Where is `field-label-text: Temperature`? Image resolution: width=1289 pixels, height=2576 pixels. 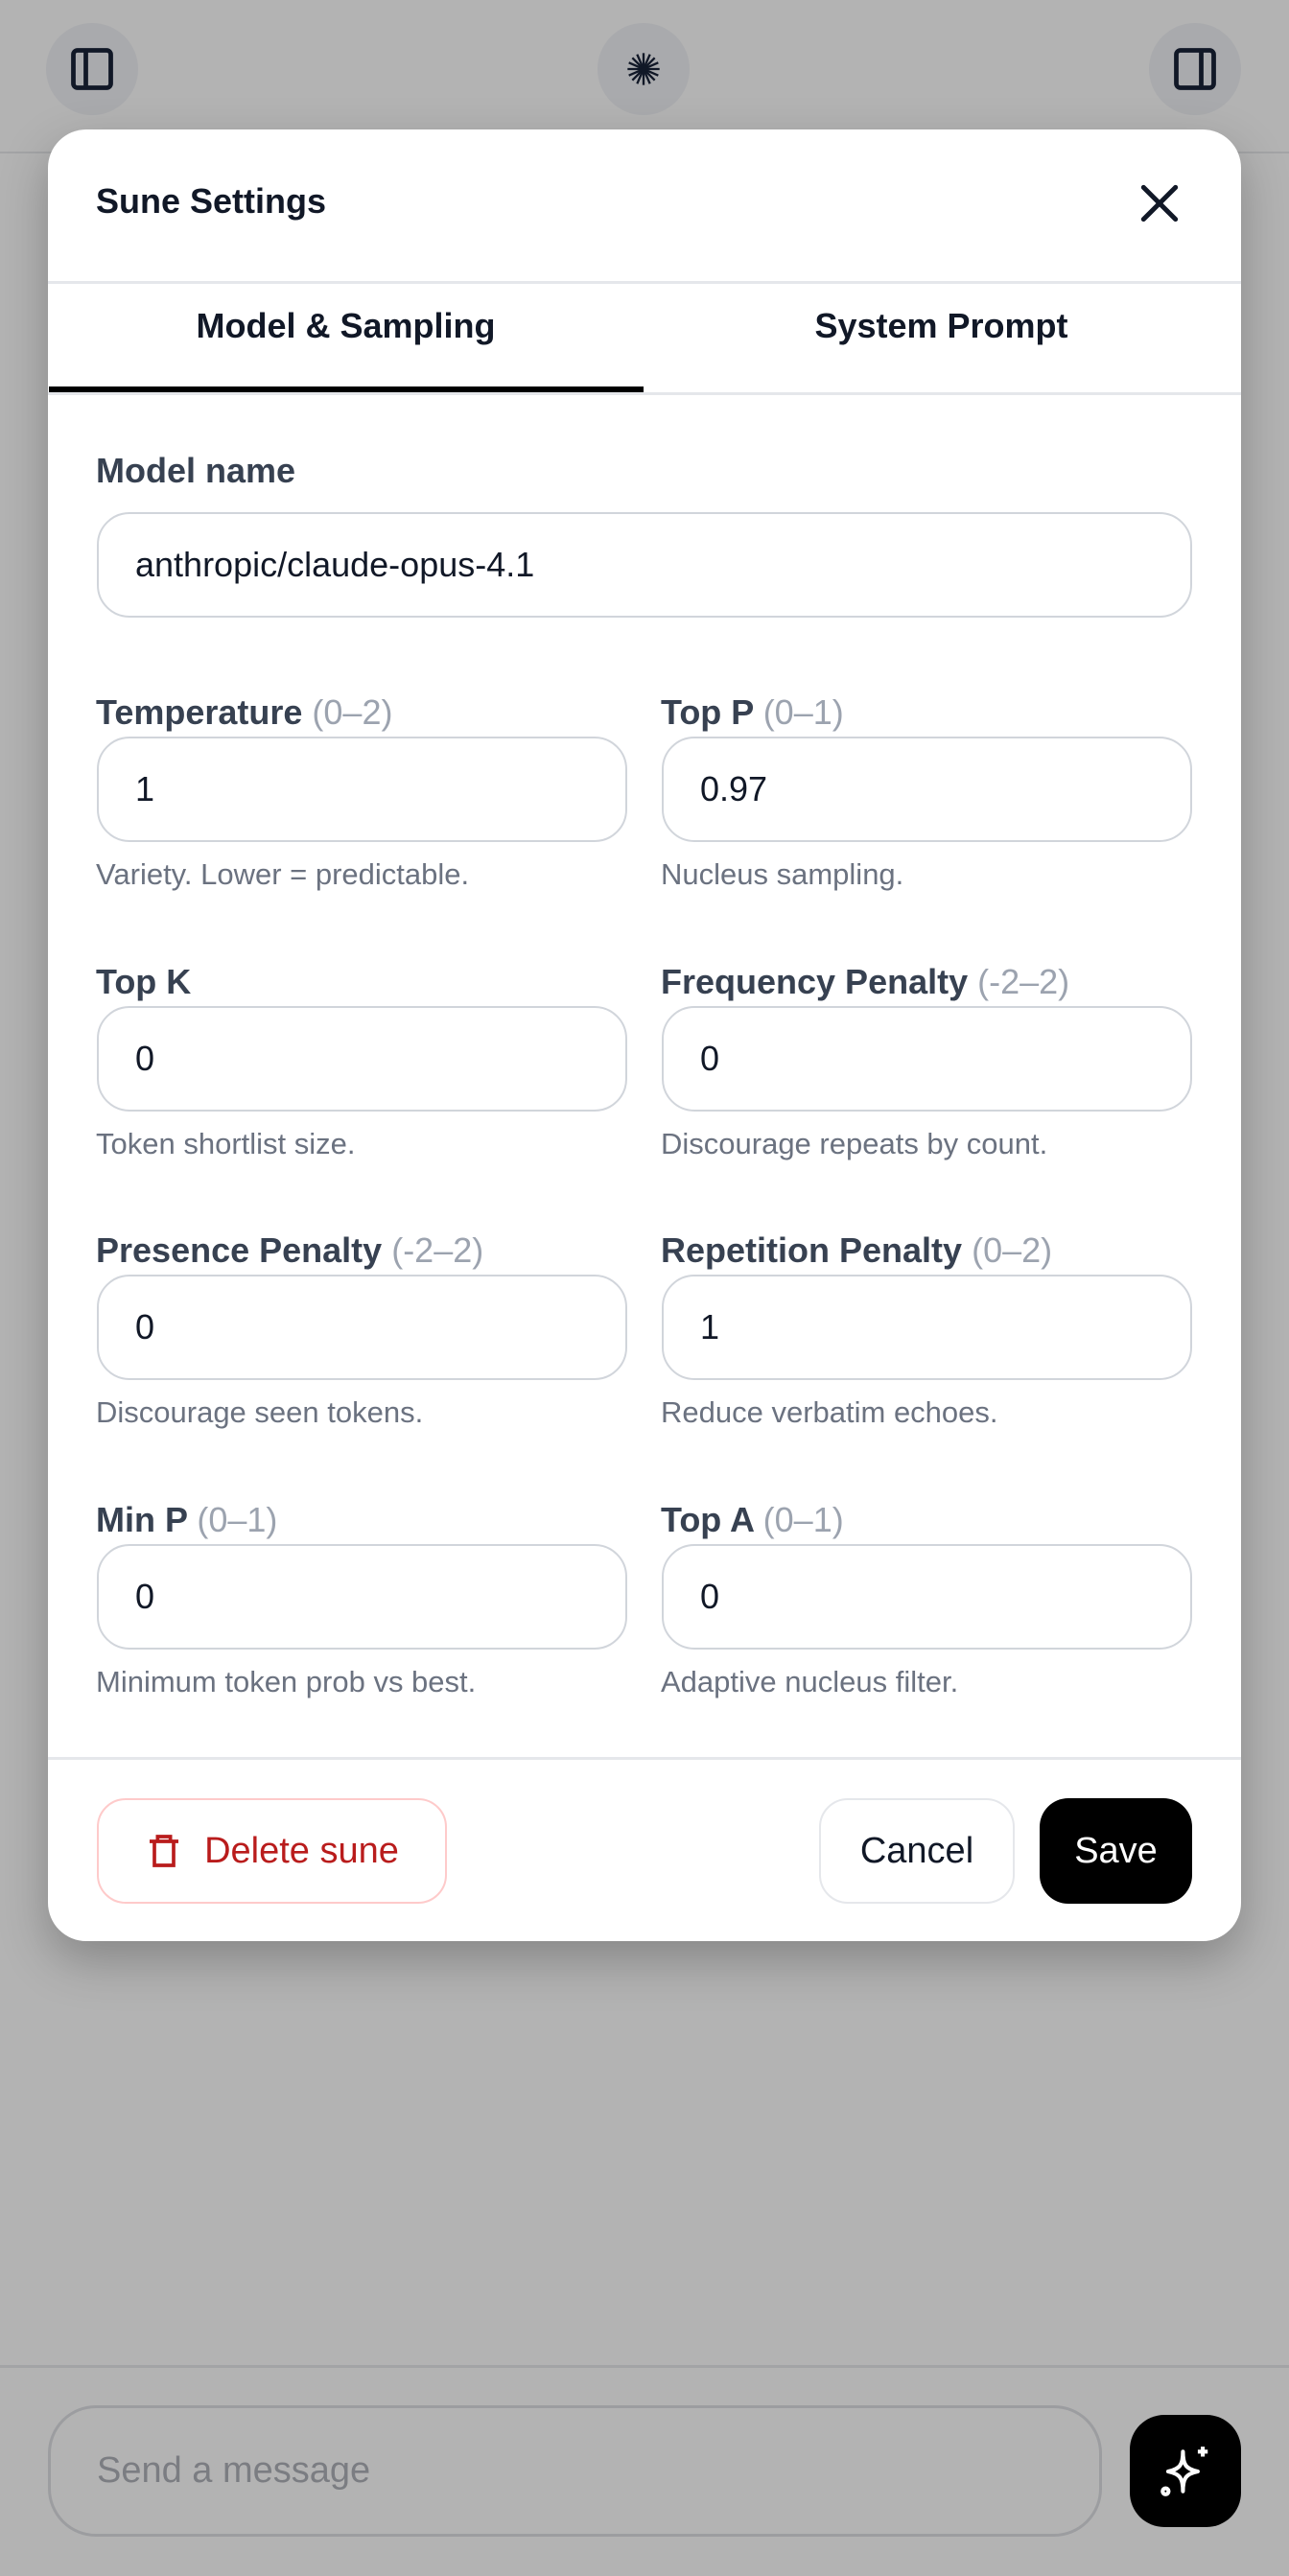 field-label-text: Temperature is located at coordinates (199, 712).